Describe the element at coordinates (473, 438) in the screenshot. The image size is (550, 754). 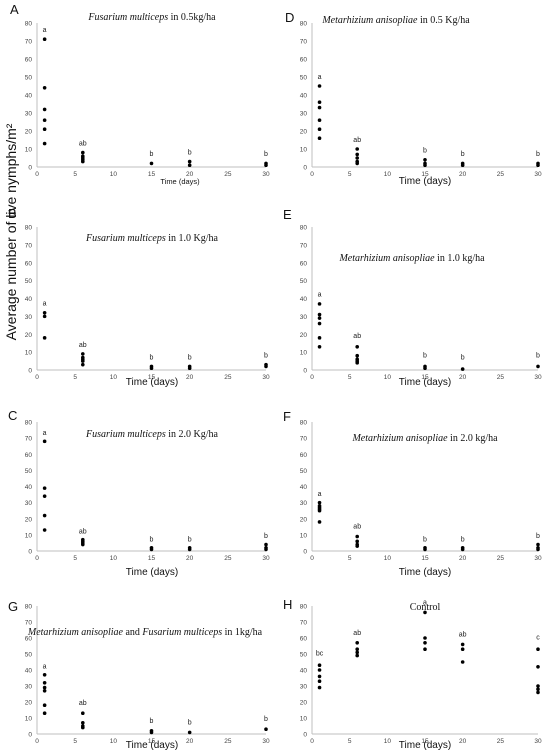
I see `chart-title-part: in 2.0 kg/ha` at that location.